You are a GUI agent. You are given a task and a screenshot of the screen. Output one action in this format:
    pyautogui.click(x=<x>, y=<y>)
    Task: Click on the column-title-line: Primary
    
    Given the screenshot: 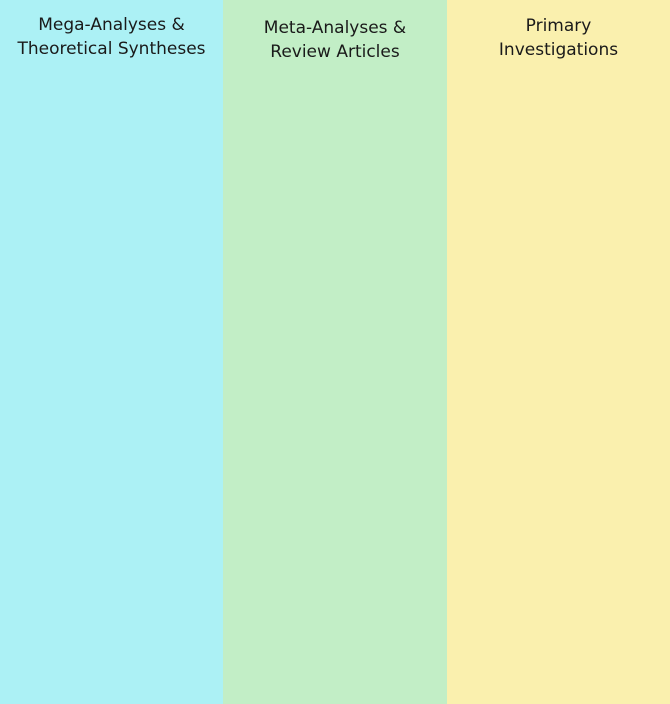 What is the action you would take?
    pyautogui.click(x=558, y=26)
    